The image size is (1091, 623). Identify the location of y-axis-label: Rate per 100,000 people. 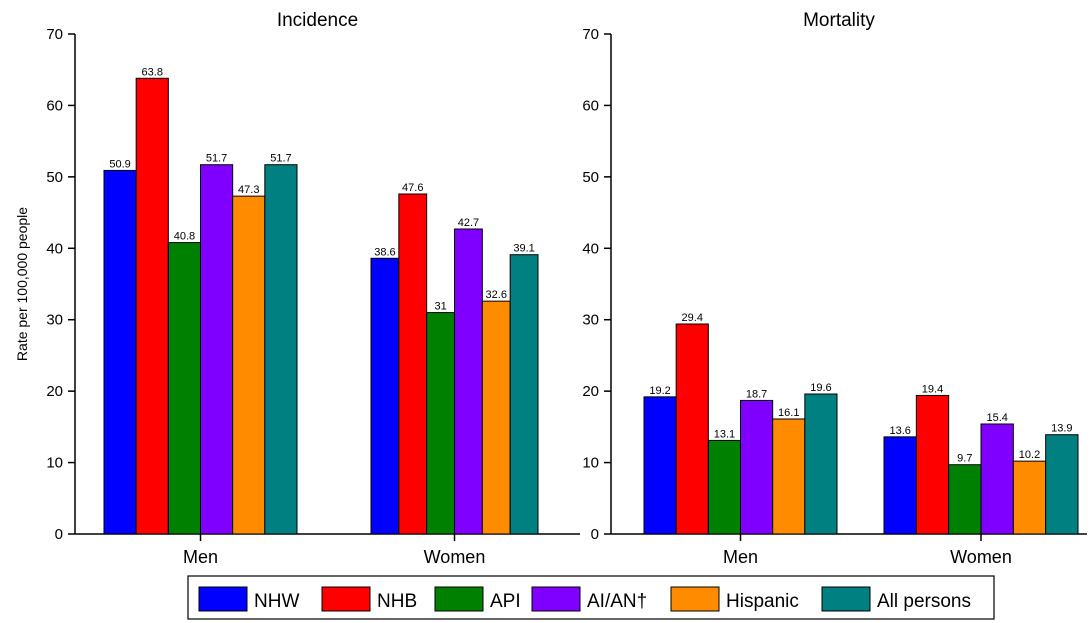
(22, 284).